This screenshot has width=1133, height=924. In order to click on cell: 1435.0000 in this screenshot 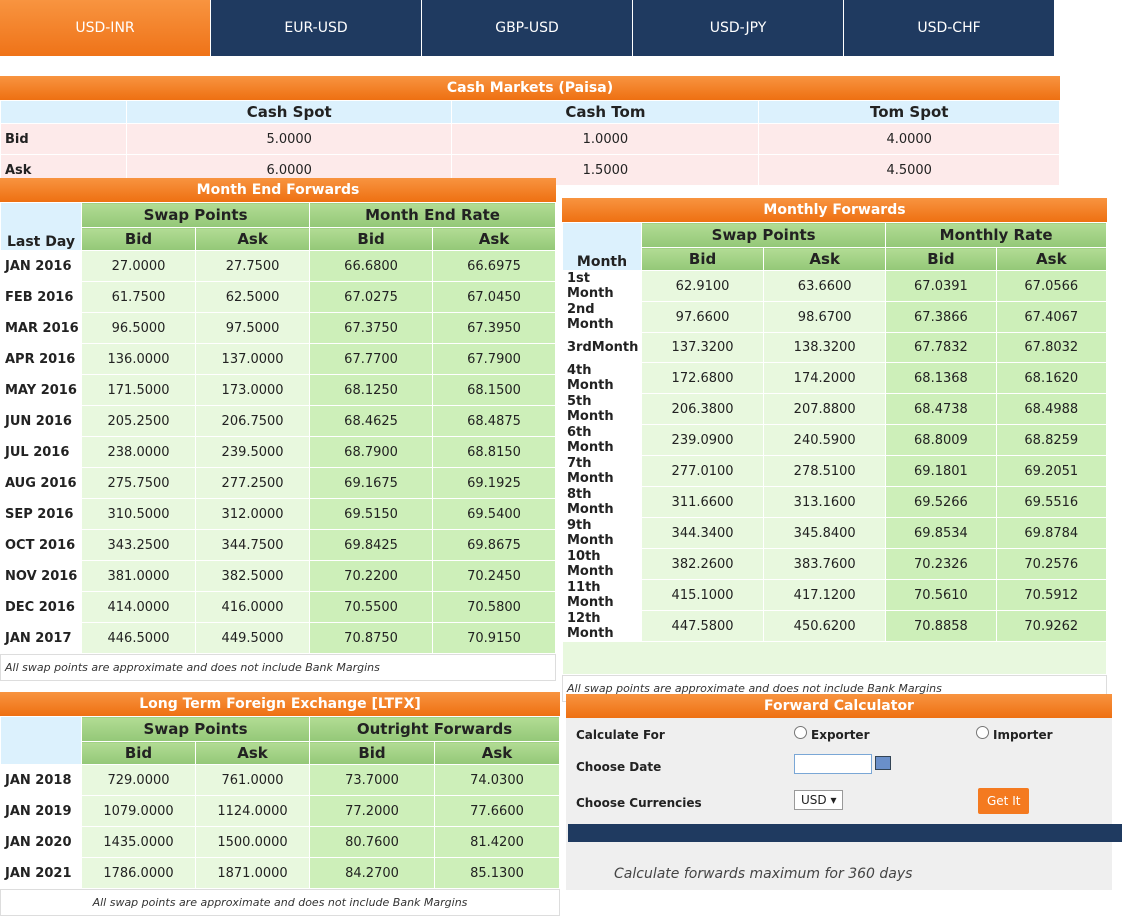, I will do `click(138, 842)`.